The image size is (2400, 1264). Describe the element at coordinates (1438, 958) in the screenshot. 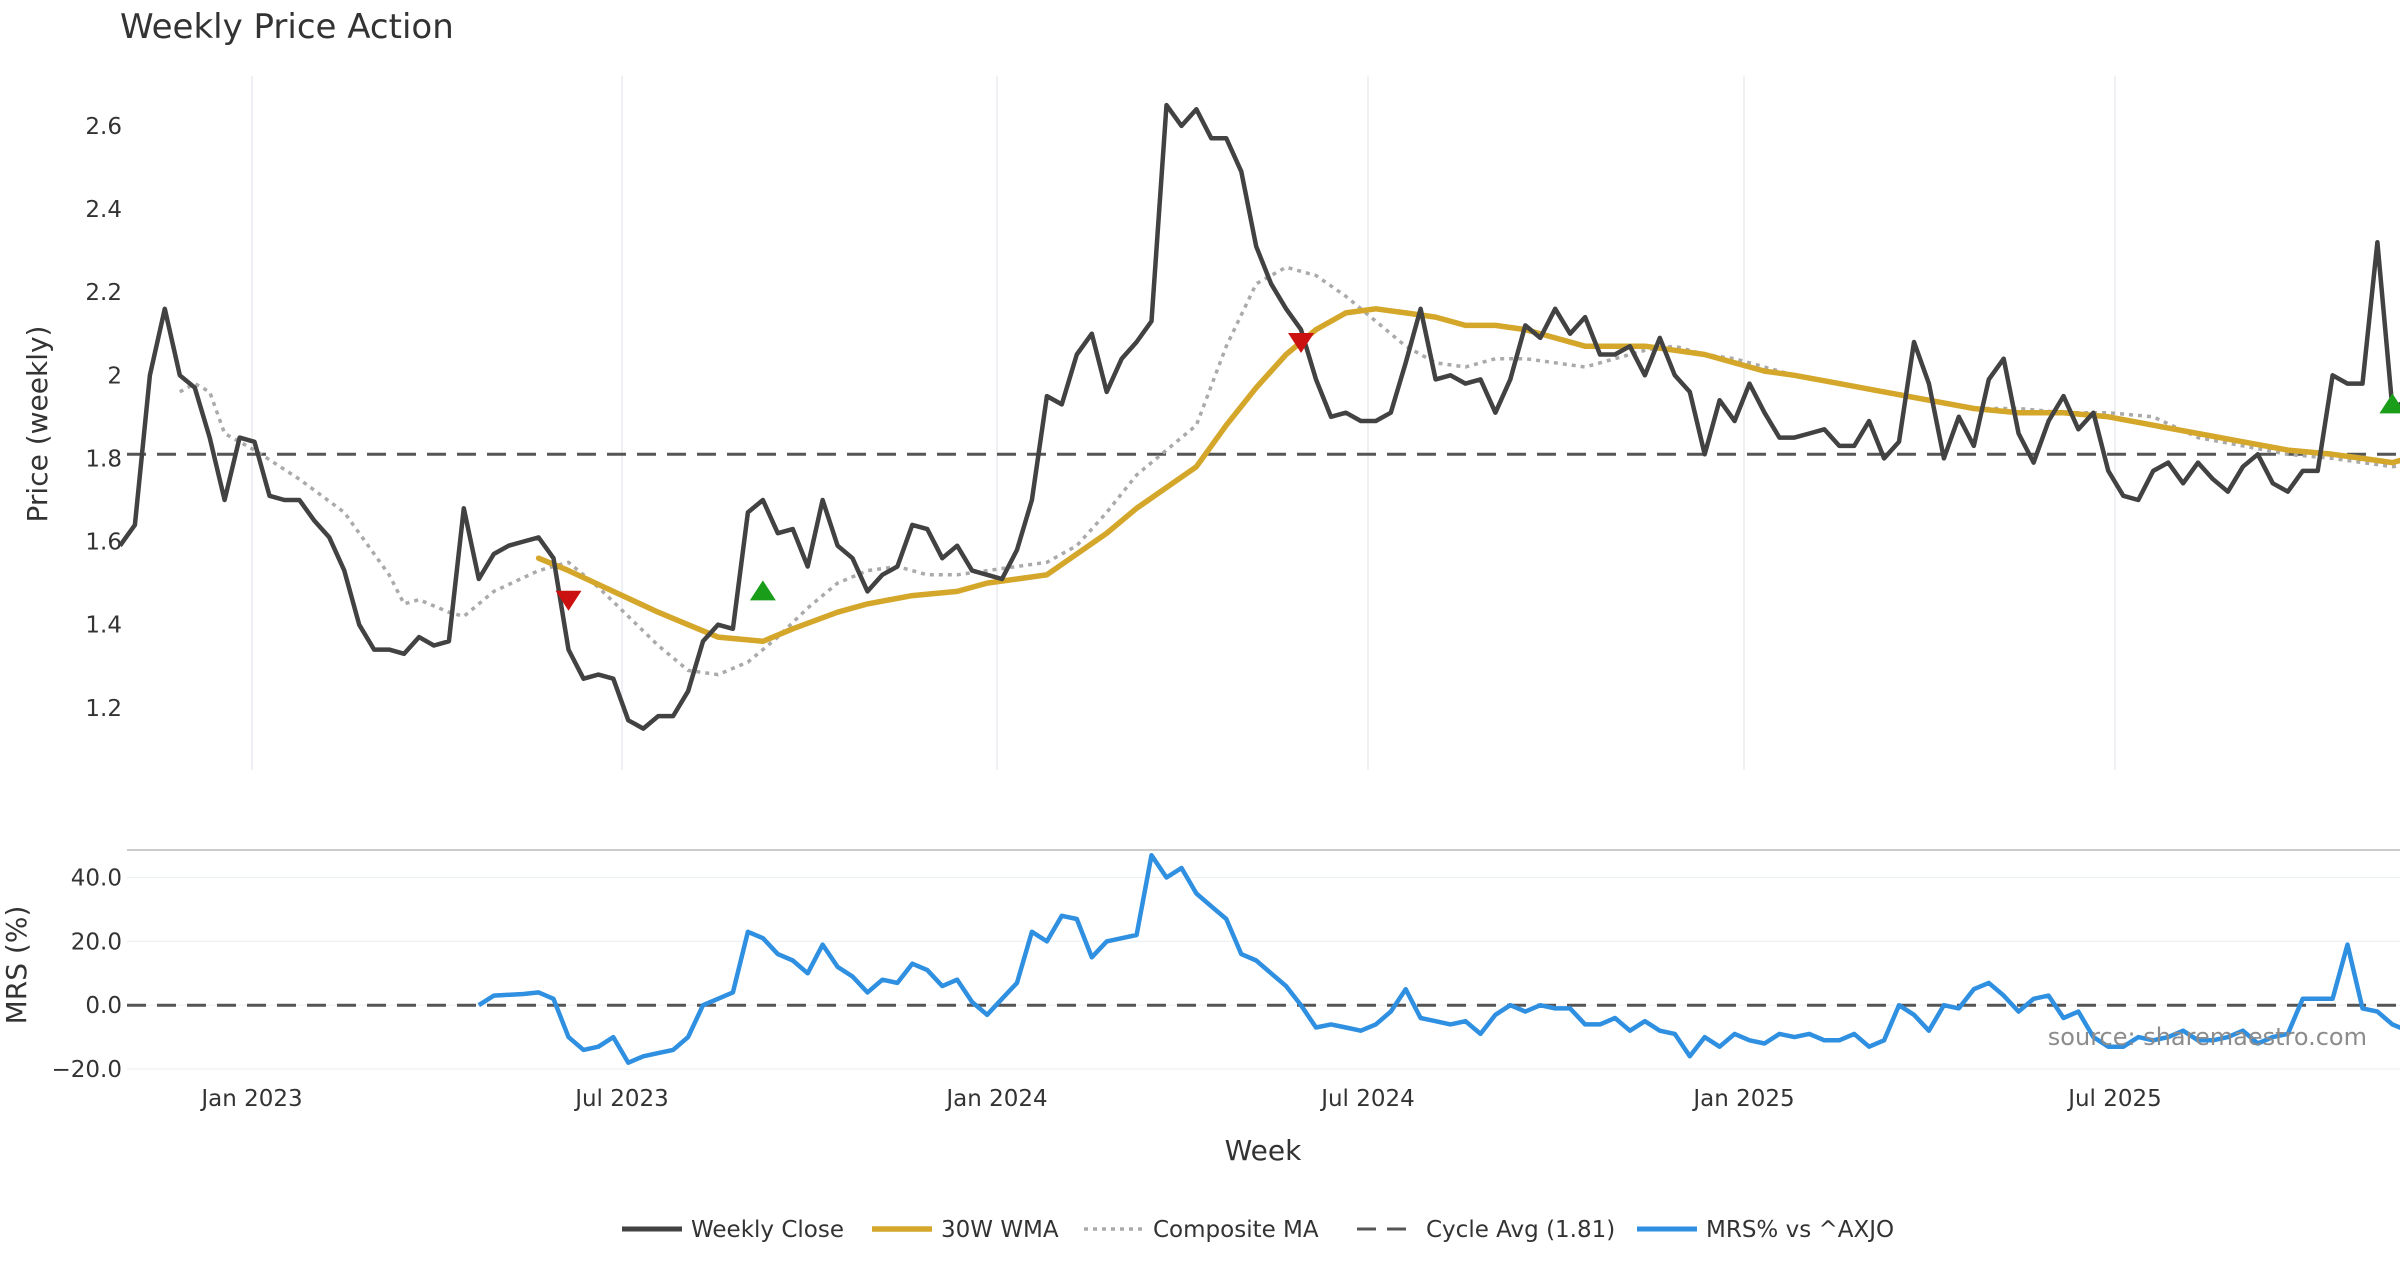

I see `mrs-line` at that location.